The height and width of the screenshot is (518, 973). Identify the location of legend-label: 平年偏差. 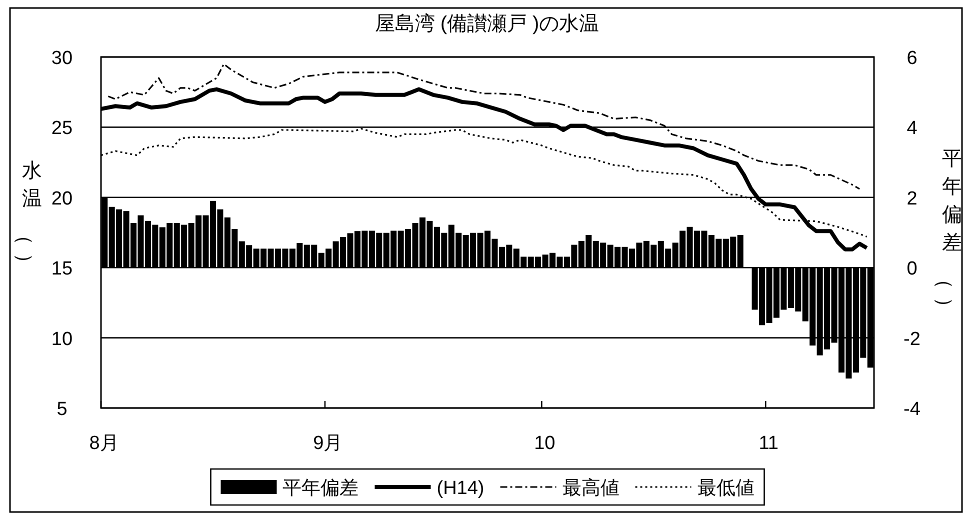
(320, 488).